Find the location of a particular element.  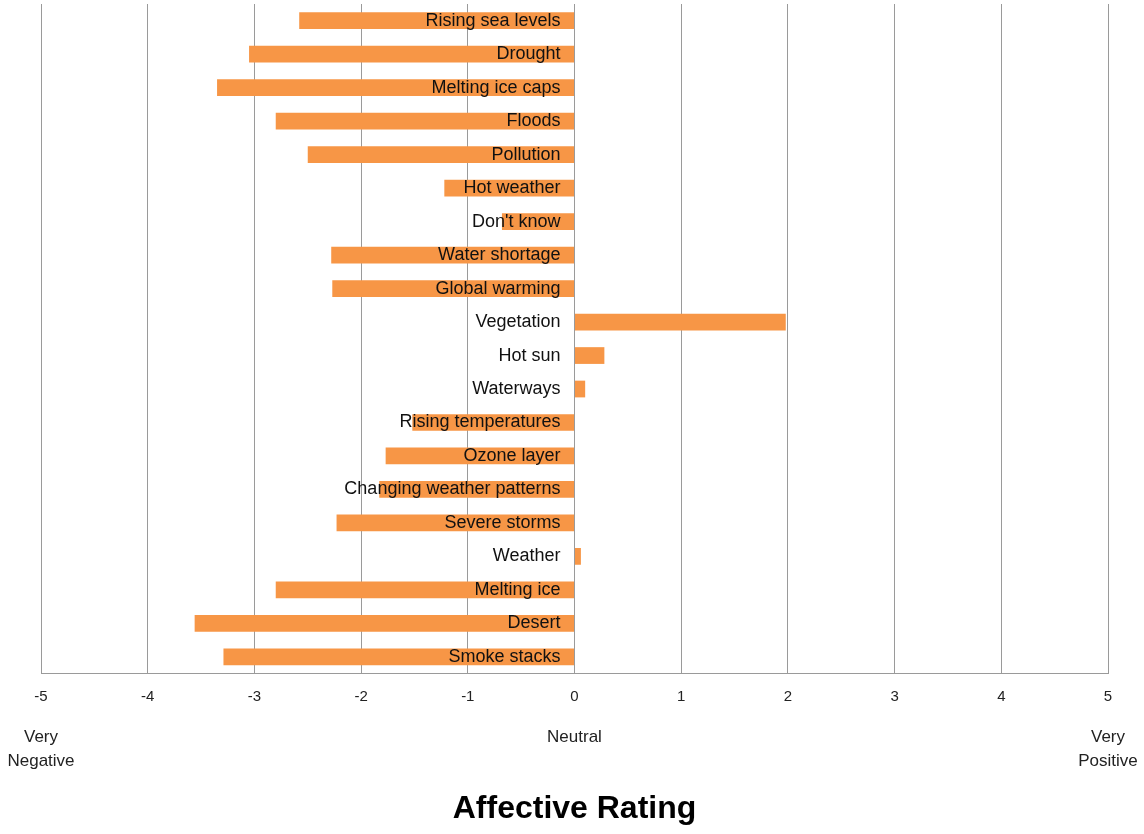

y-tick-label: Desert is located at coordinates (534, 622).